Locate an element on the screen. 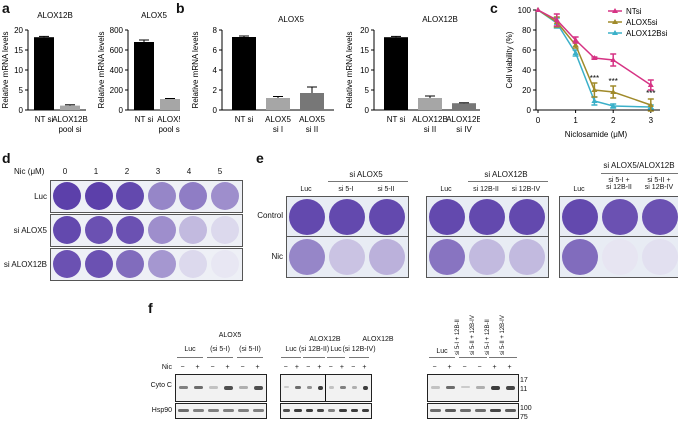 This screenshot has height=425, width=678. plate-row-label: Luc is located at coordinates (40, 196).